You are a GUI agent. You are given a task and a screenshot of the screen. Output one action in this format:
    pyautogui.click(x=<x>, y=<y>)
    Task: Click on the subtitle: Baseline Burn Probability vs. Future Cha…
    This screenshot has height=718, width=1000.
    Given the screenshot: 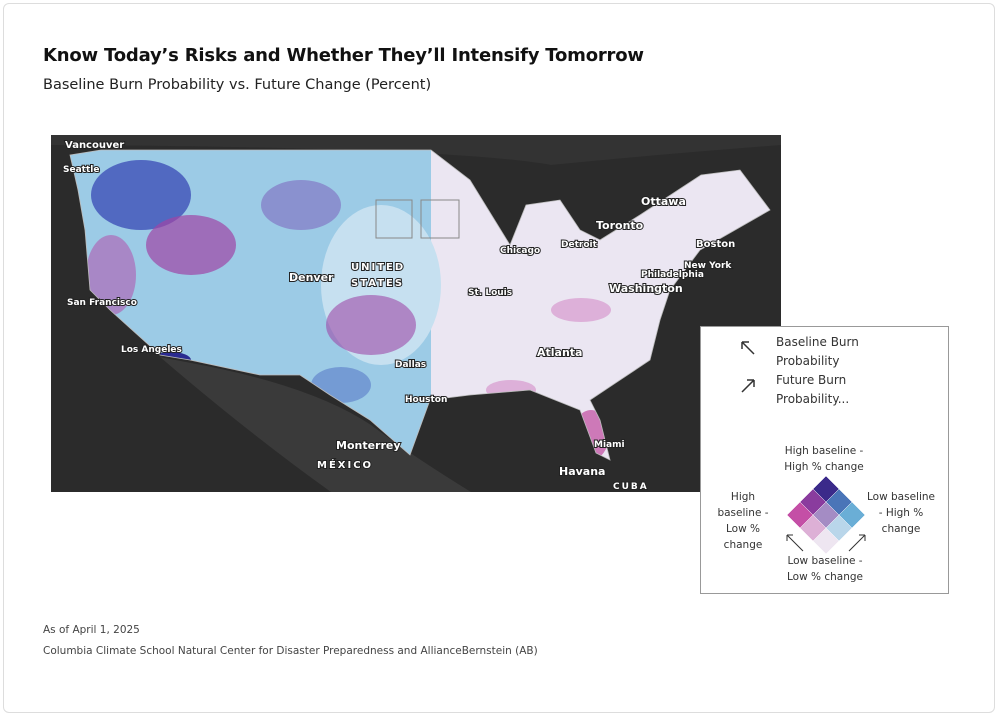 What is the action you would take?
    pyautogui.click(x=237, y=85)
    